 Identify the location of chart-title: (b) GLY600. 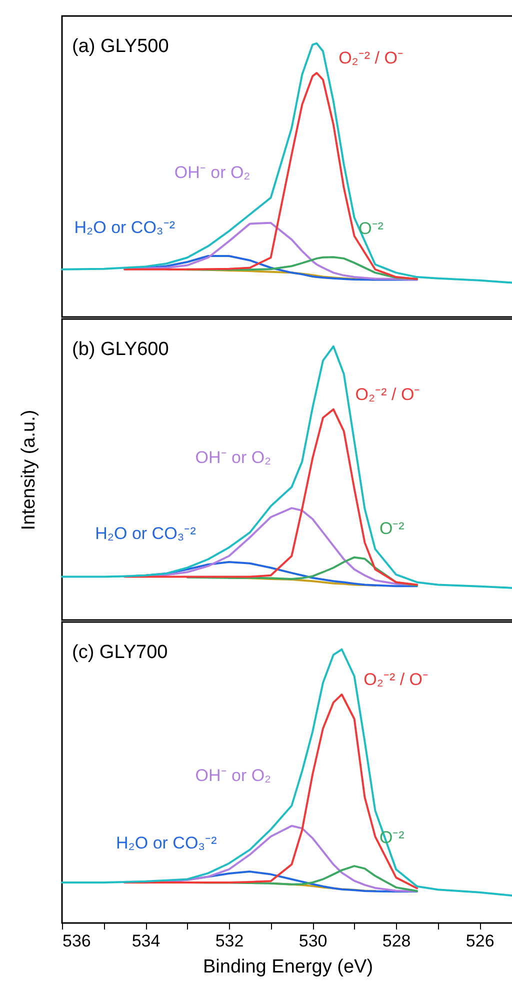
(120, 349).